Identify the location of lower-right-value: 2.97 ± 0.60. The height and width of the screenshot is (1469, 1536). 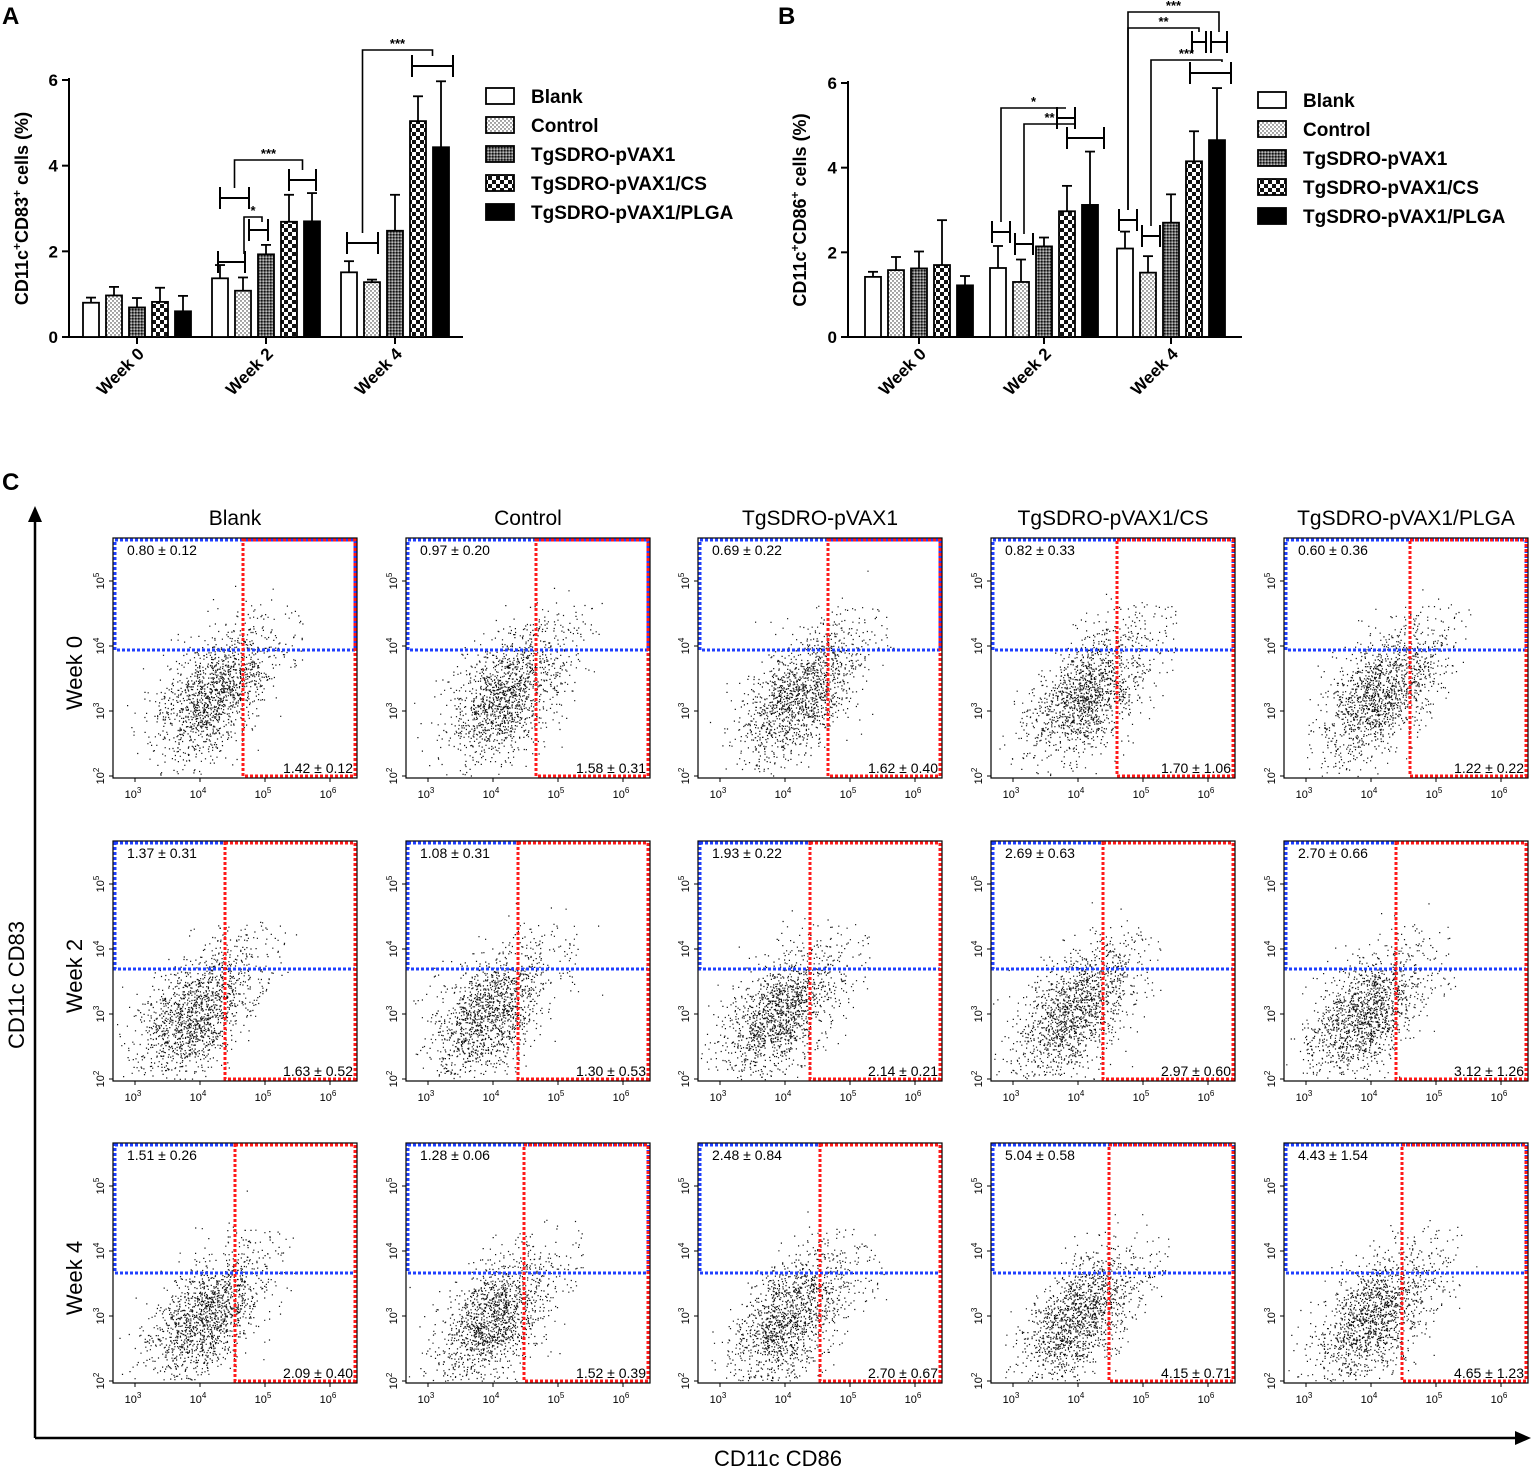
(1196, 1071).